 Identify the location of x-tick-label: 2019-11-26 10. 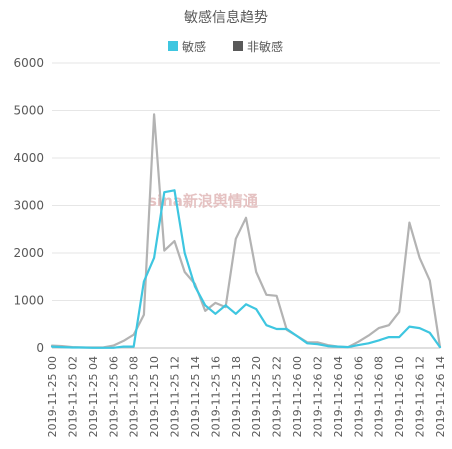
(399, 396).